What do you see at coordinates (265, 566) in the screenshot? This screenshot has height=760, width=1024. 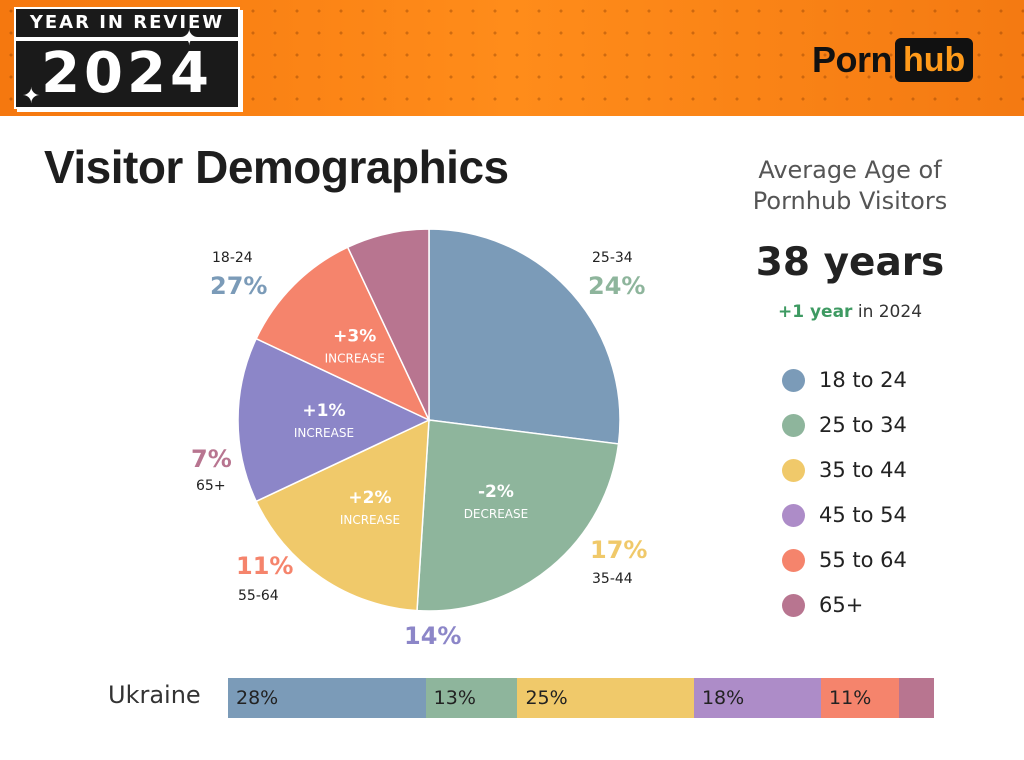 I see `pie-value-label: 11%` at bounding box center [265, 566].